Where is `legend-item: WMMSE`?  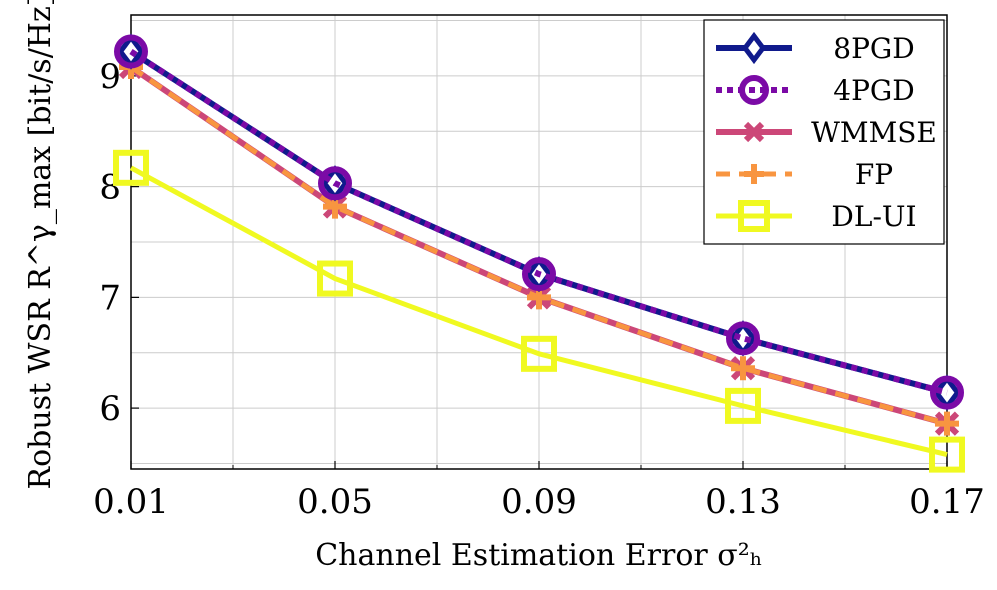 legend-item: WMMSE is located at coordinates (826, 132).